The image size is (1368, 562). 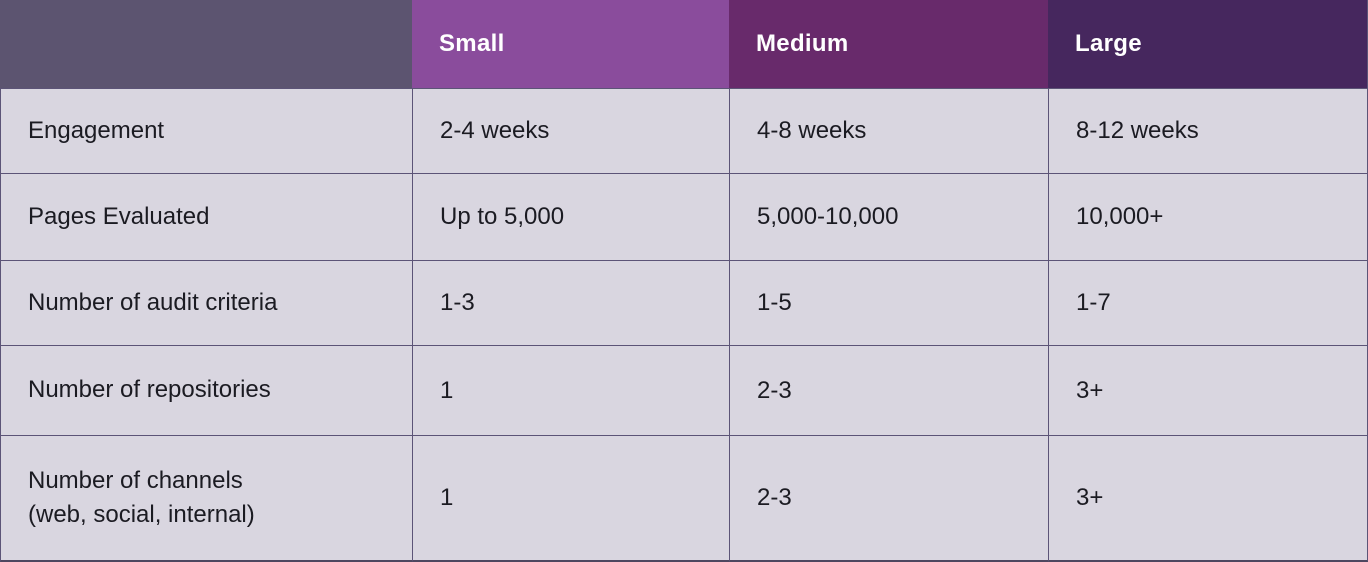 I want to click on row-label-audit-criteria: Number of audit criteria, so click(x=206, y=302).